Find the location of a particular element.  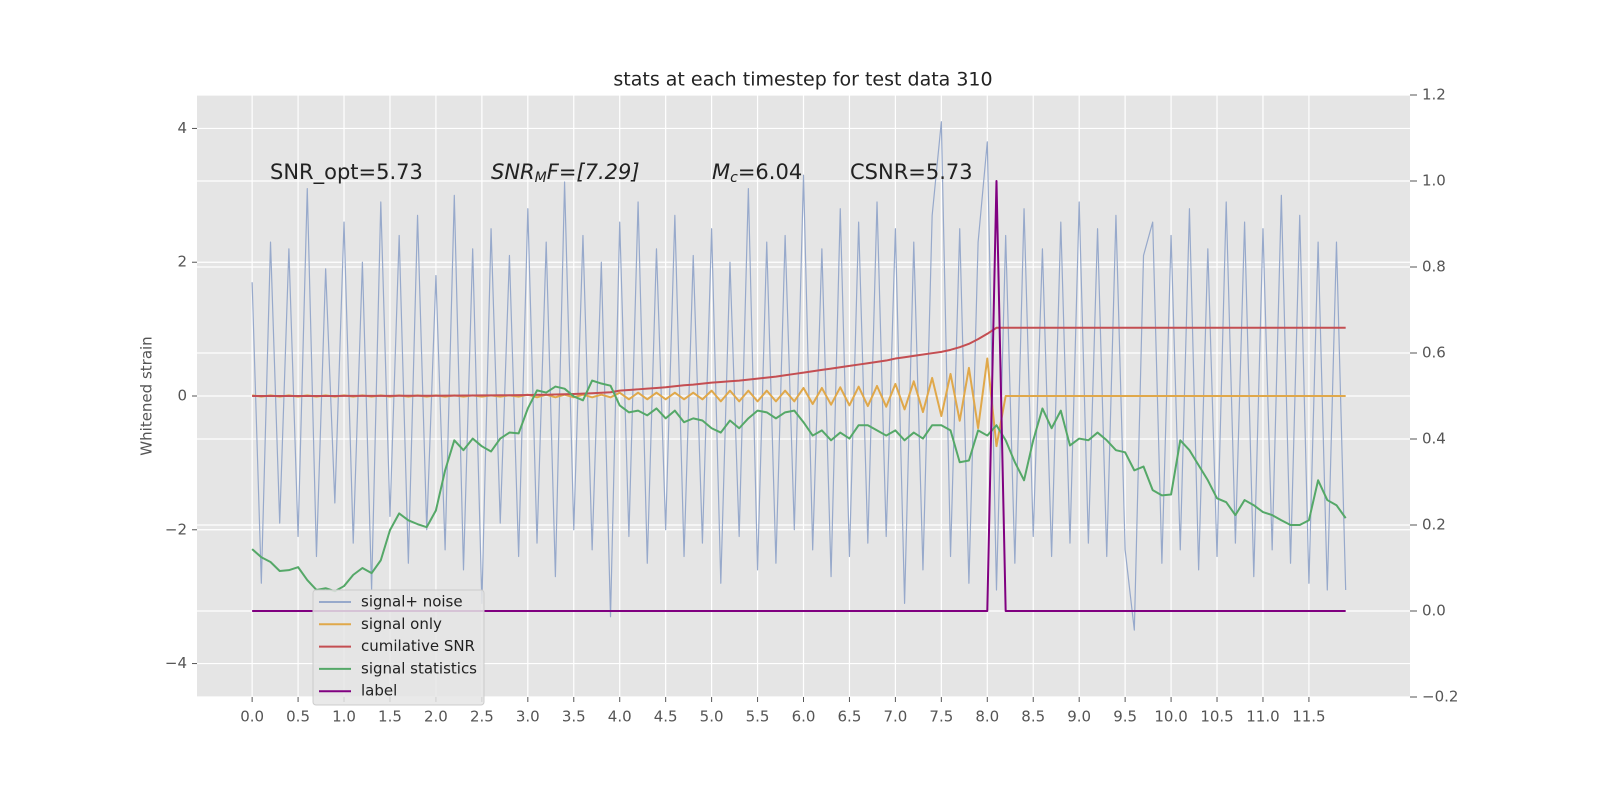

annotation: Mc=6.04 is located at coordinates (757, 173).